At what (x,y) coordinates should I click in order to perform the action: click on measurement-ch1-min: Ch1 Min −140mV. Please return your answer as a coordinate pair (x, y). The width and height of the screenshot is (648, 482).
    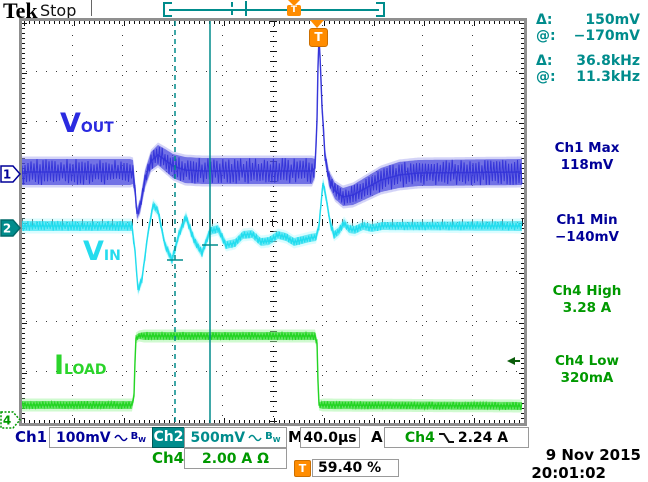
    Looking at the image, I should click on (586, 228).